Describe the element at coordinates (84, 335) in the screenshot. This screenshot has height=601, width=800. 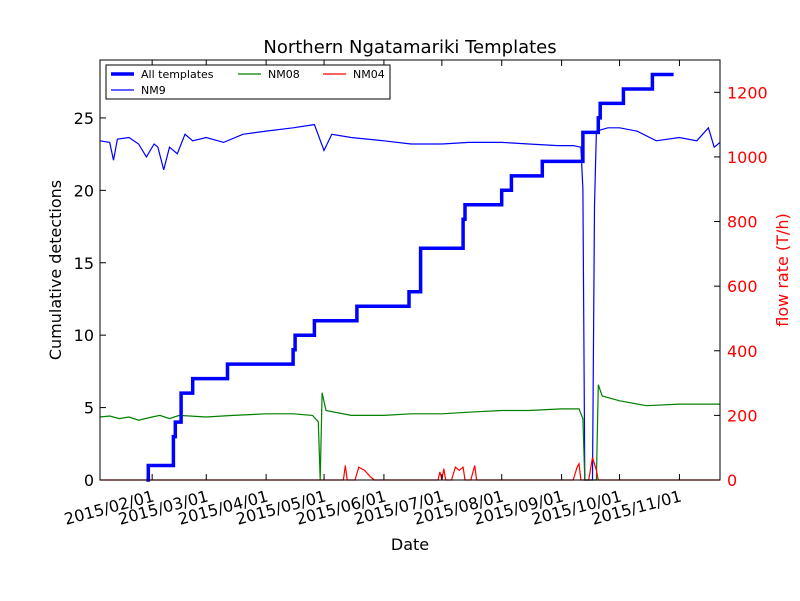
I see `y-left-tick-label: 10` at that location.